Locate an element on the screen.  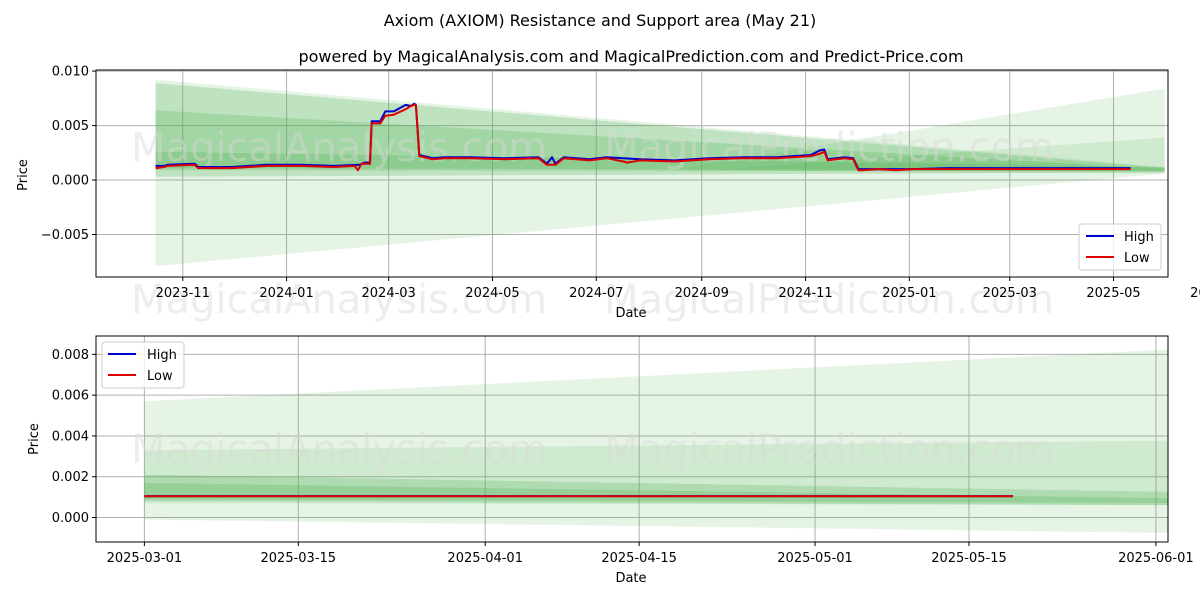
y-tick-label: 0.004 is located at coordinates (70, 436).